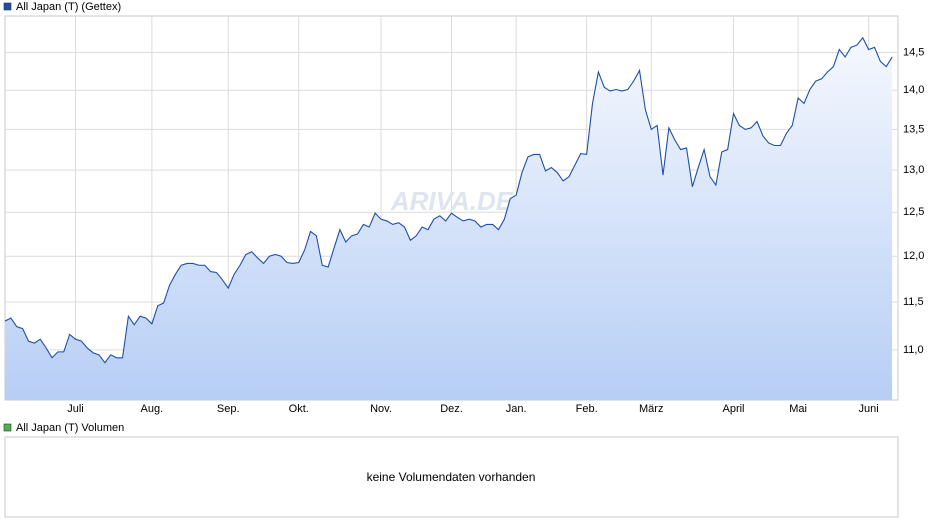 The height and width of the screenshot is (526, 940). What do you see at coordinates (913, 350) in the screenshot?
I see `y-tick-label: 11,0` at bounding box center [913, 350].